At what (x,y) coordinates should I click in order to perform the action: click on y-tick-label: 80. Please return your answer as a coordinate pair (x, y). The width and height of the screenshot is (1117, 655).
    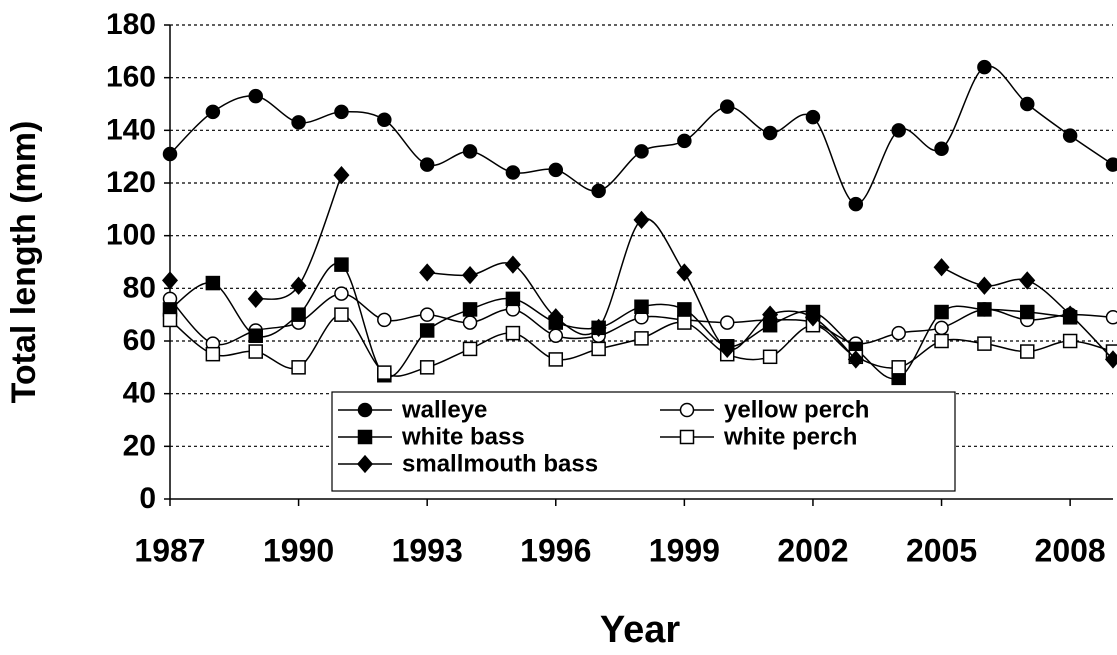
    Looking at the image, I should click on (139, 287).